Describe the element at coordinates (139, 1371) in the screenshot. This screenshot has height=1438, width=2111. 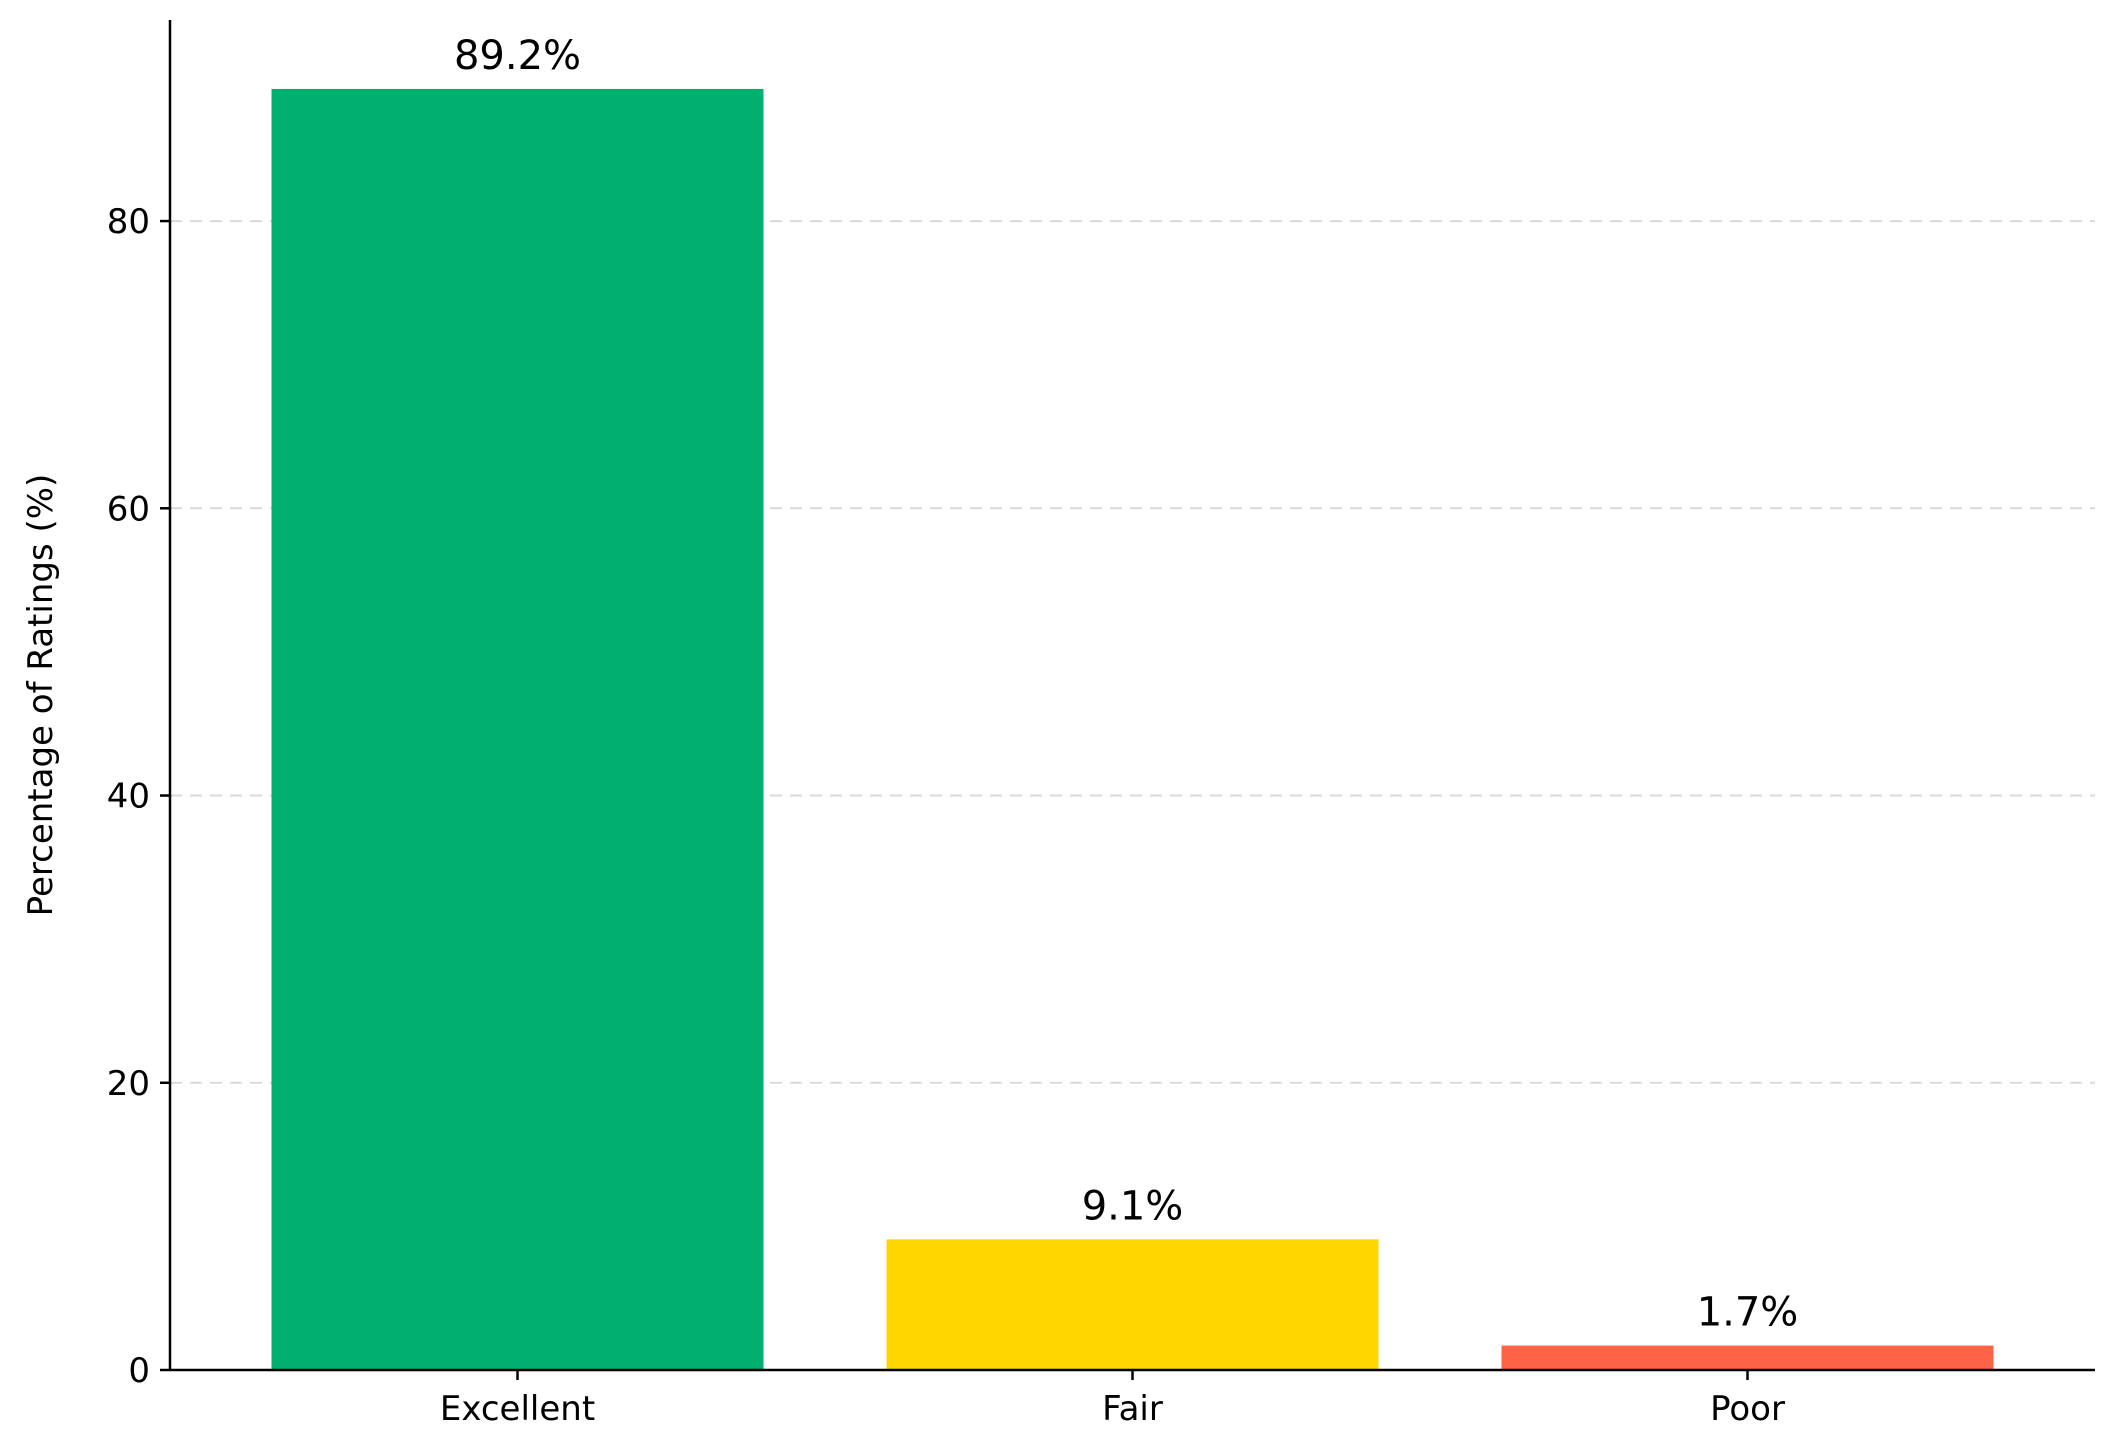
I see `y-tick-label-0: 0` at that location.